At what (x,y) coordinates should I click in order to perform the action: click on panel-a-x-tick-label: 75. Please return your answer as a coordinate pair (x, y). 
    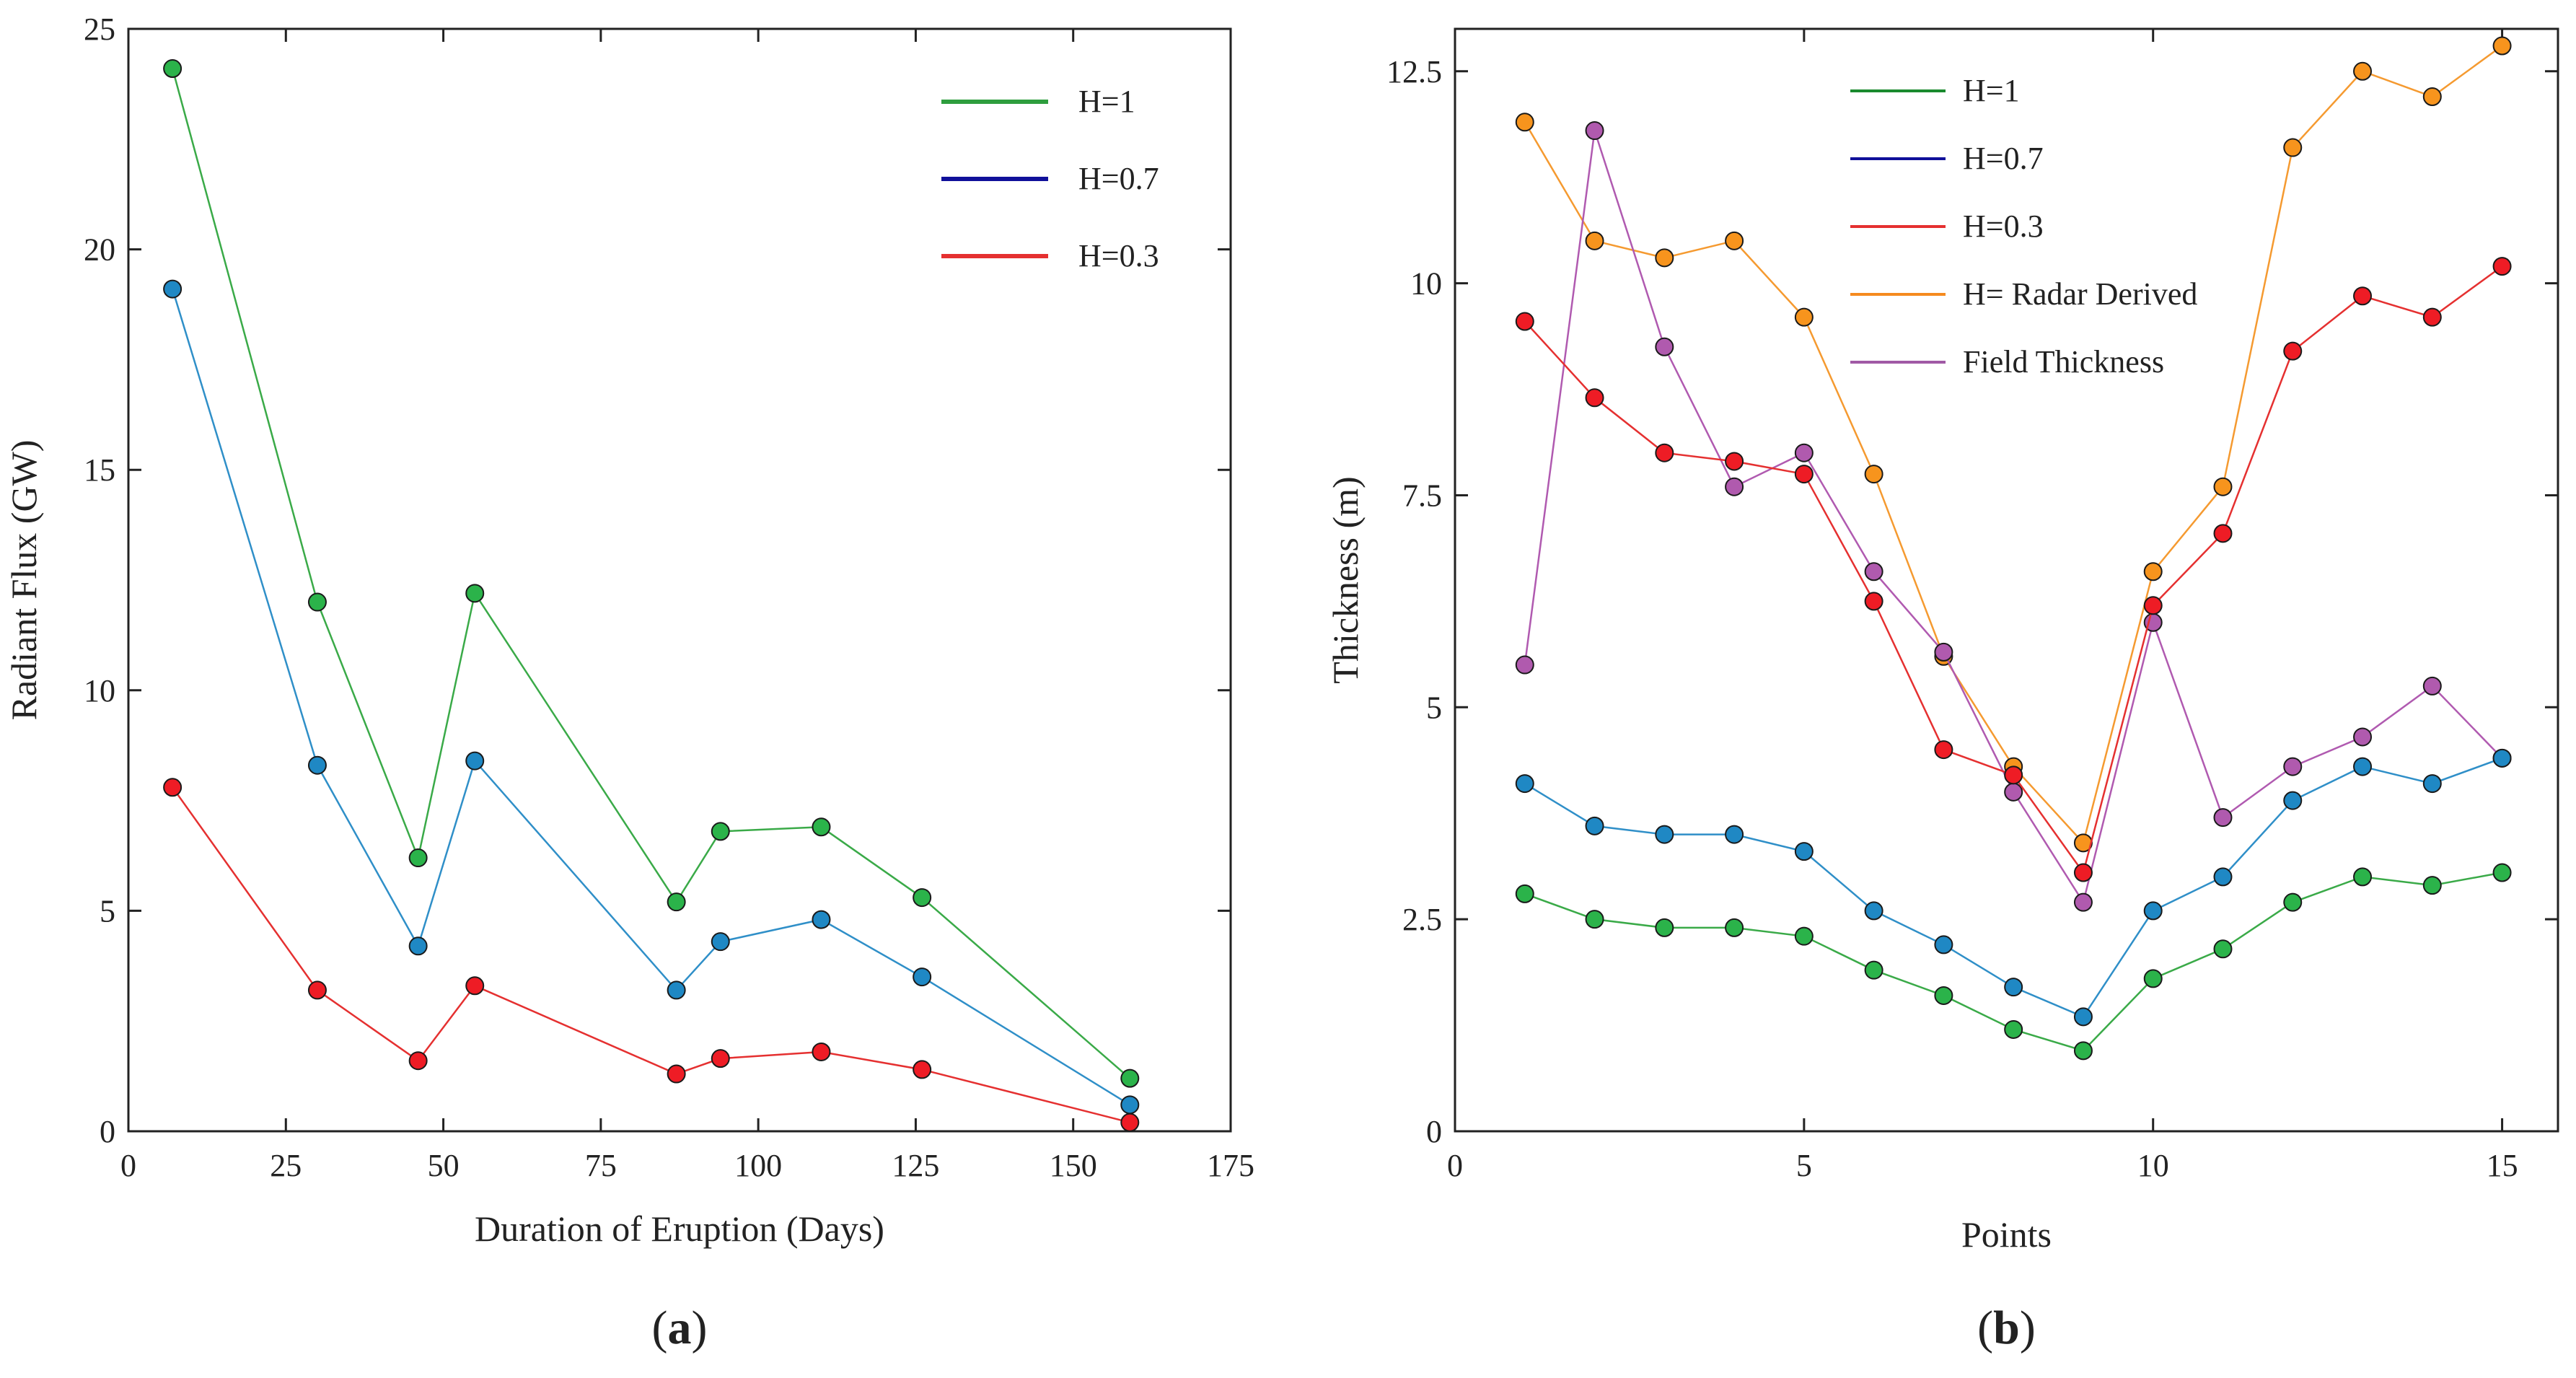
    Looking at the image, I should click on (601, 1165).